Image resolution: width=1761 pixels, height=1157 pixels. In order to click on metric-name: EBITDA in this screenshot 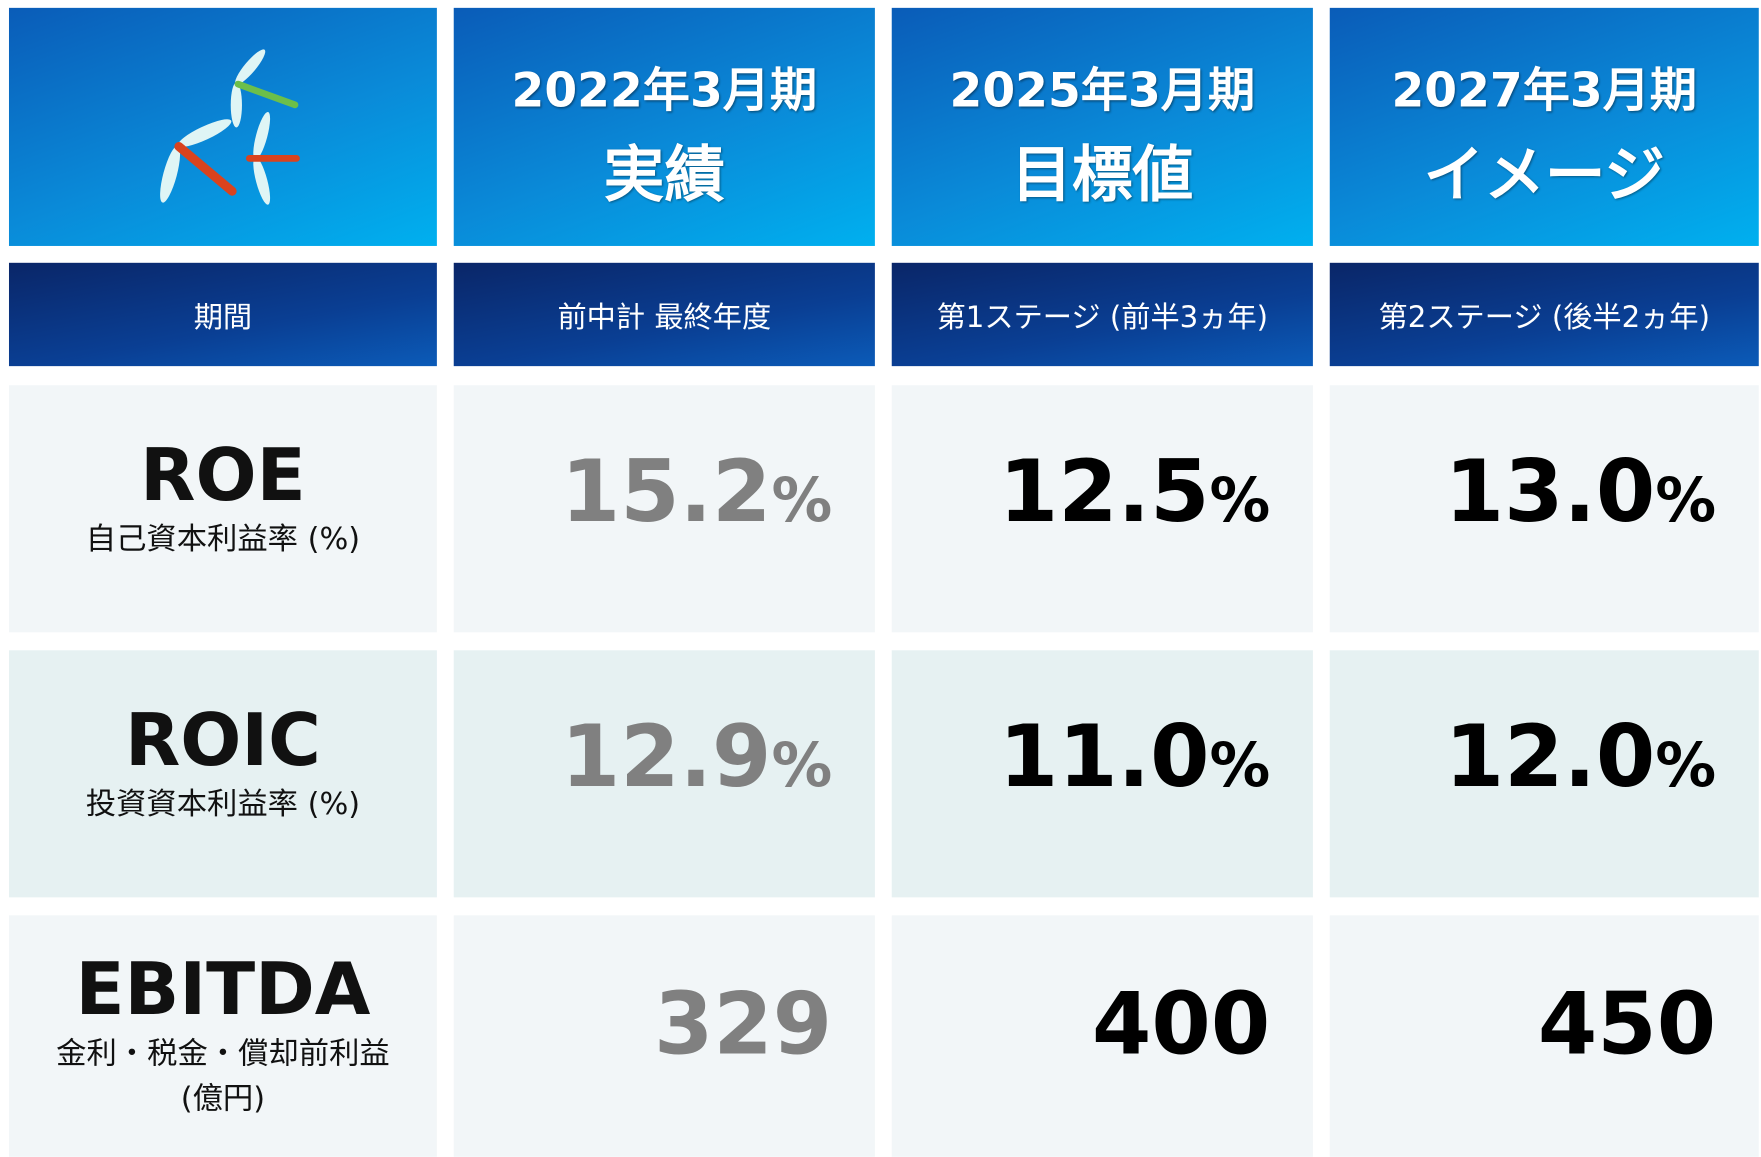, I will do `click(223, 991)`.